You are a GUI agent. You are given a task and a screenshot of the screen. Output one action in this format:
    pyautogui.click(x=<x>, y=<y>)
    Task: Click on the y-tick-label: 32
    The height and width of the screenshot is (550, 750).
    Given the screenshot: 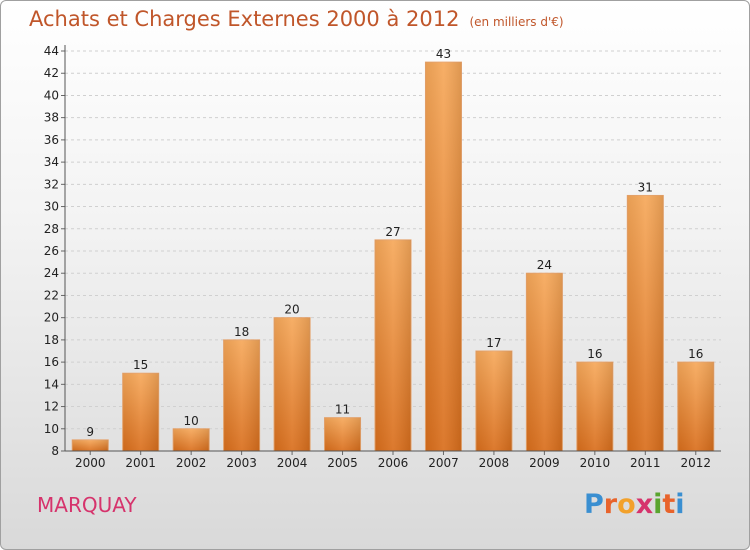 What is the action you would take?
    pyautogui.click(x=51, y=184)
    